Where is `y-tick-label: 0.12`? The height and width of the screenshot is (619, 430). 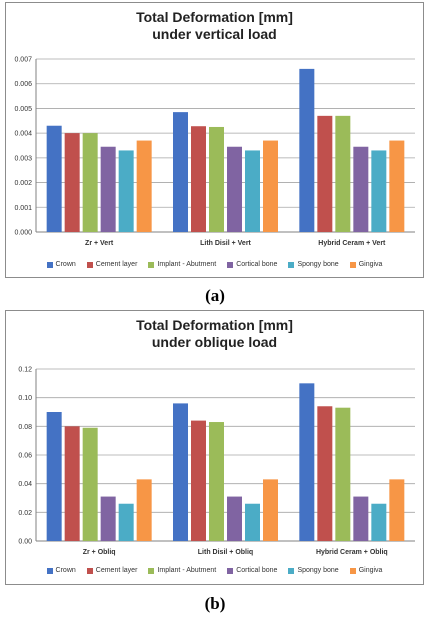
y-tick-label: 0.12 is located at coordinates (25, 370).